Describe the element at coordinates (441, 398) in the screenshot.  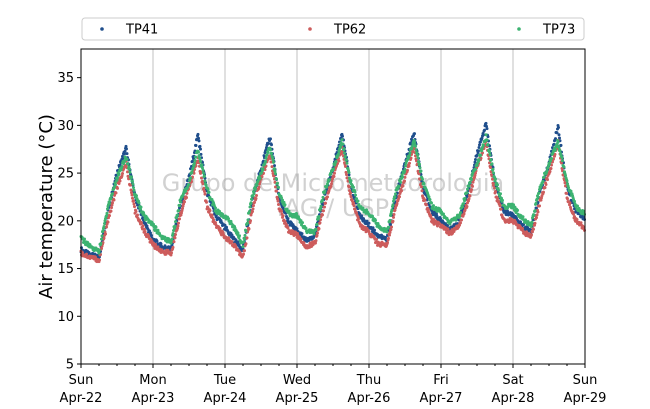
I see `x-tick-date: Apr-27` at that location.